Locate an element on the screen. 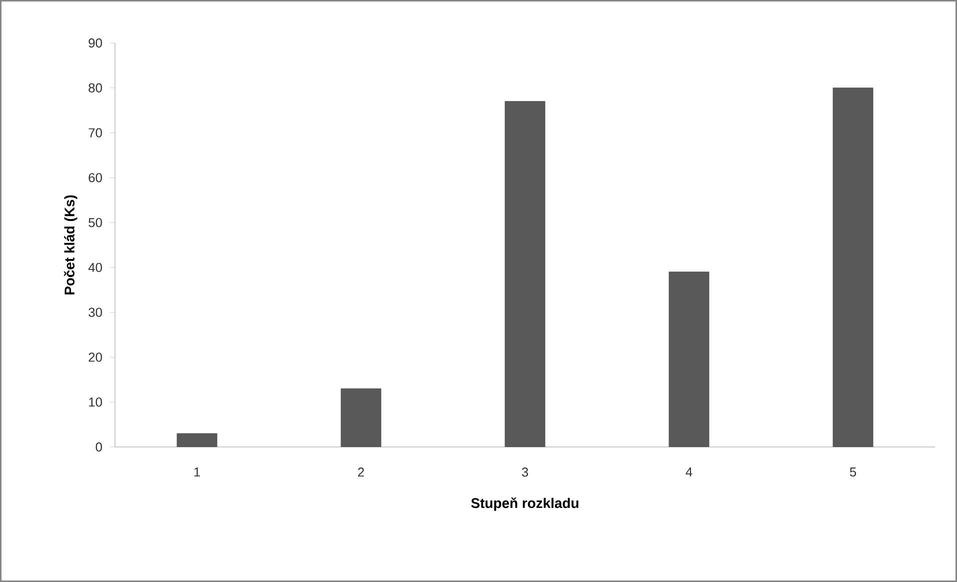  x-tick-label: 3 is located at coordinates (525, 472).